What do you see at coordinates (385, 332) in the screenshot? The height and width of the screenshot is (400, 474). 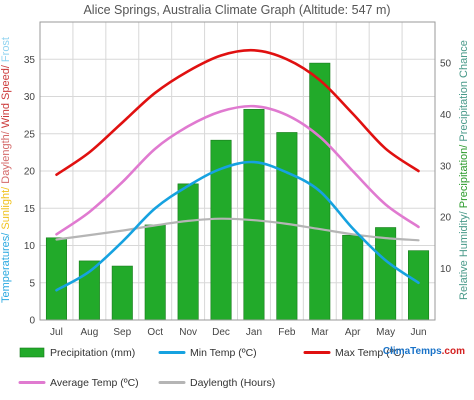 I see `x-tick-label: May` at bounding box center [385, 332].